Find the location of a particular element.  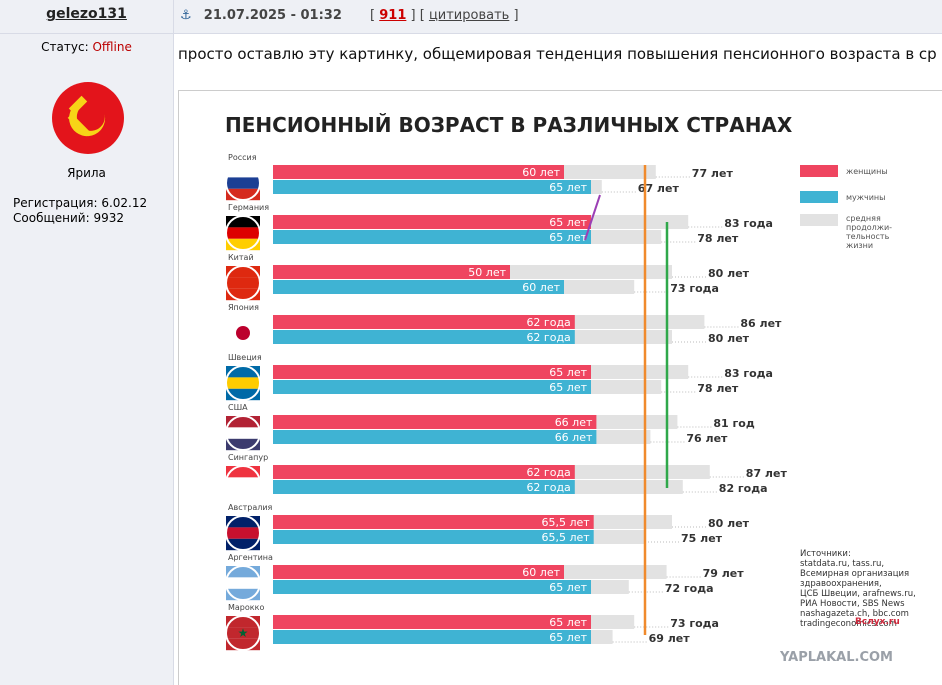

legend-label: тельность is located at coordinates (868, 236).